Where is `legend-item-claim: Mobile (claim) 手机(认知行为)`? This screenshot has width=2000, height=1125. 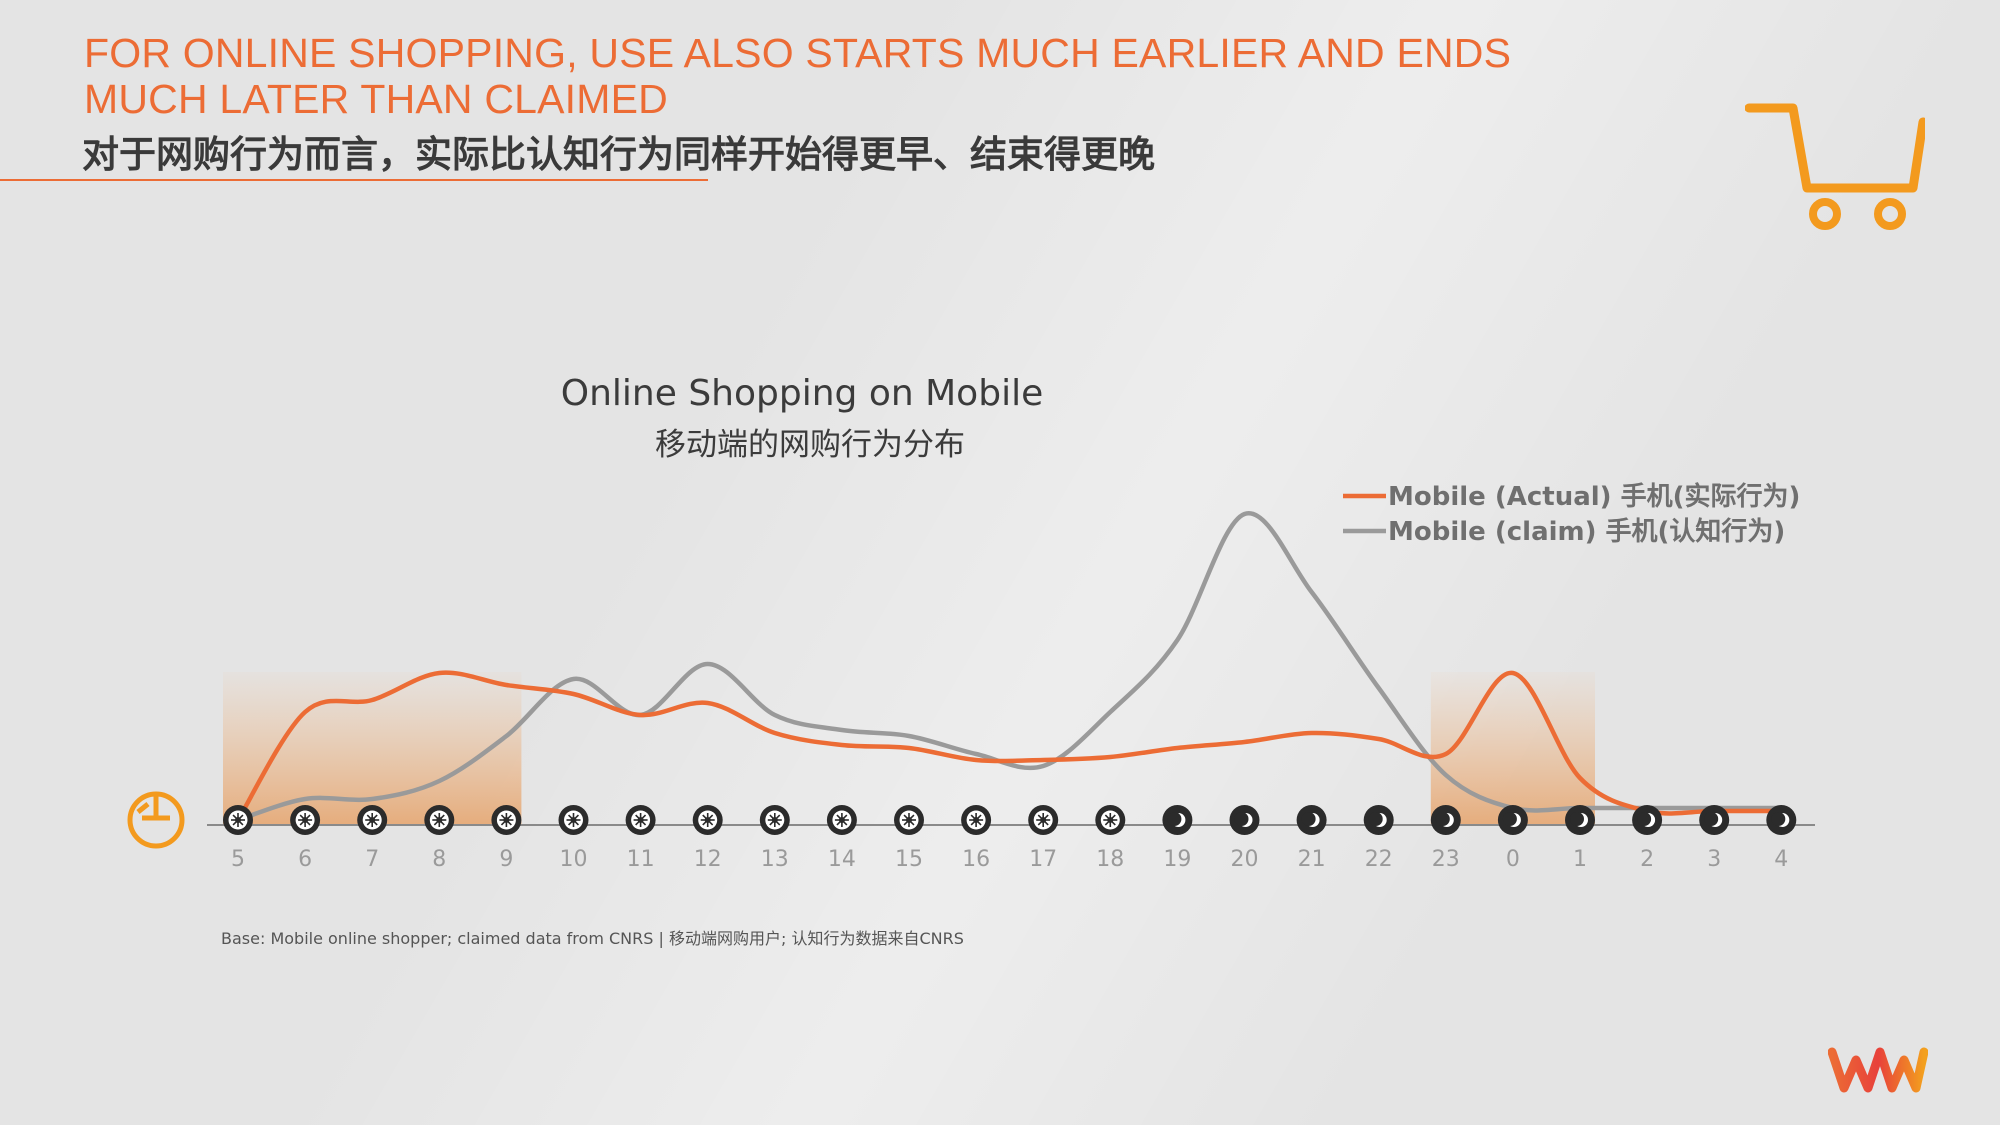
legend-item-claim: Mobile (claim) 手机(认知行为) is located at coordinates (1564, 531).